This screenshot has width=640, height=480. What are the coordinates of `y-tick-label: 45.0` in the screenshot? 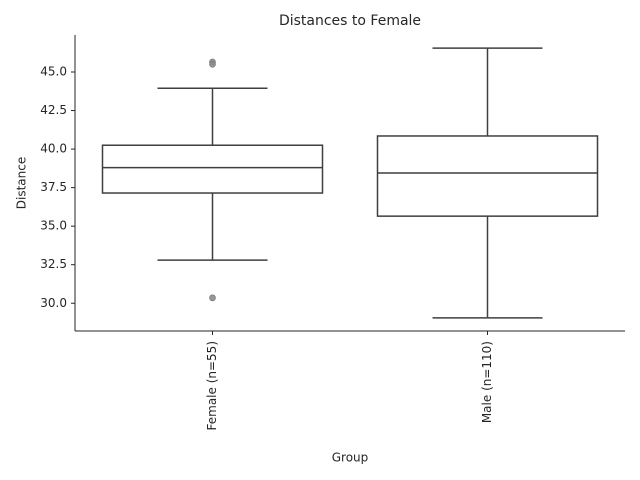 It's located at (53, 72).